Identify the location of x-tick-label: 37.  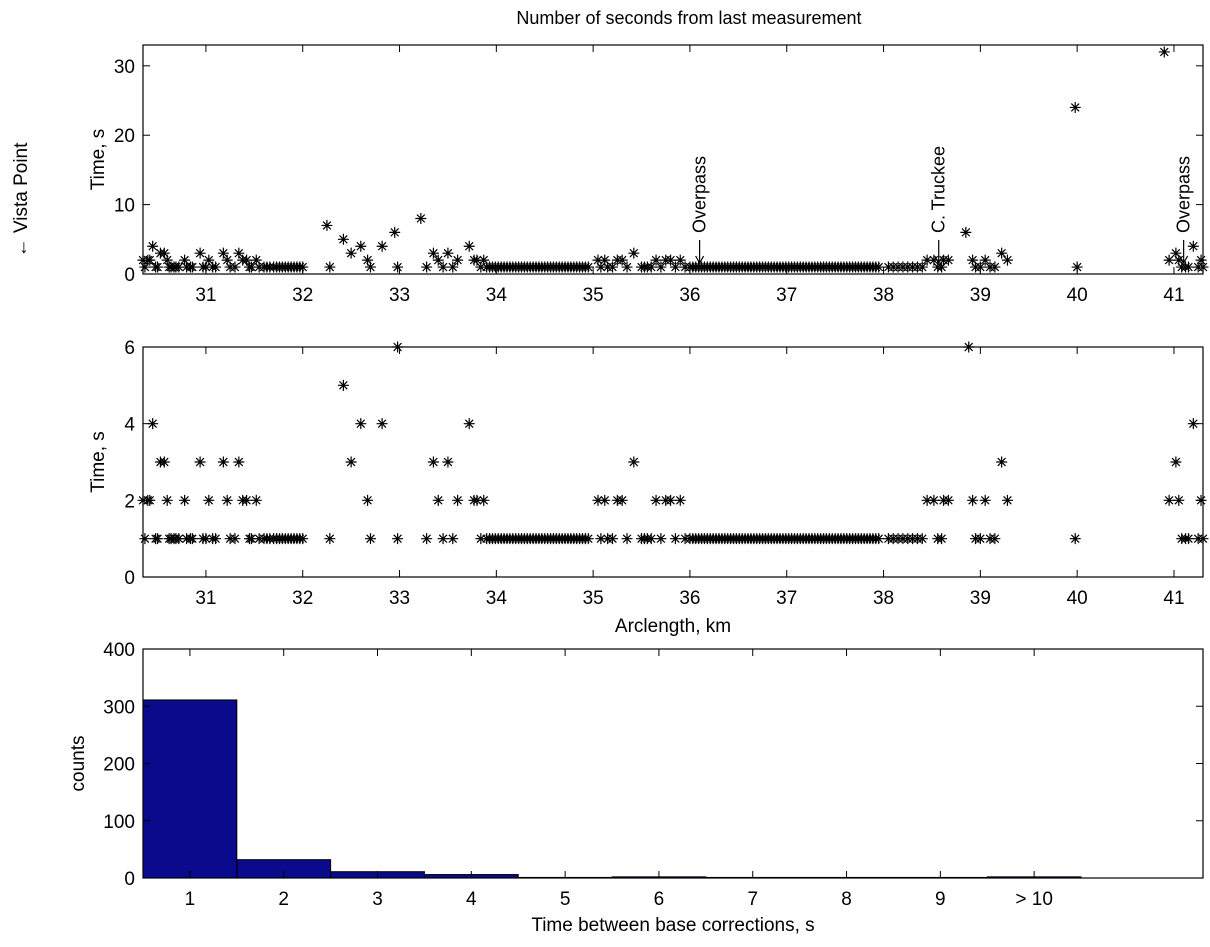
(786, 598).